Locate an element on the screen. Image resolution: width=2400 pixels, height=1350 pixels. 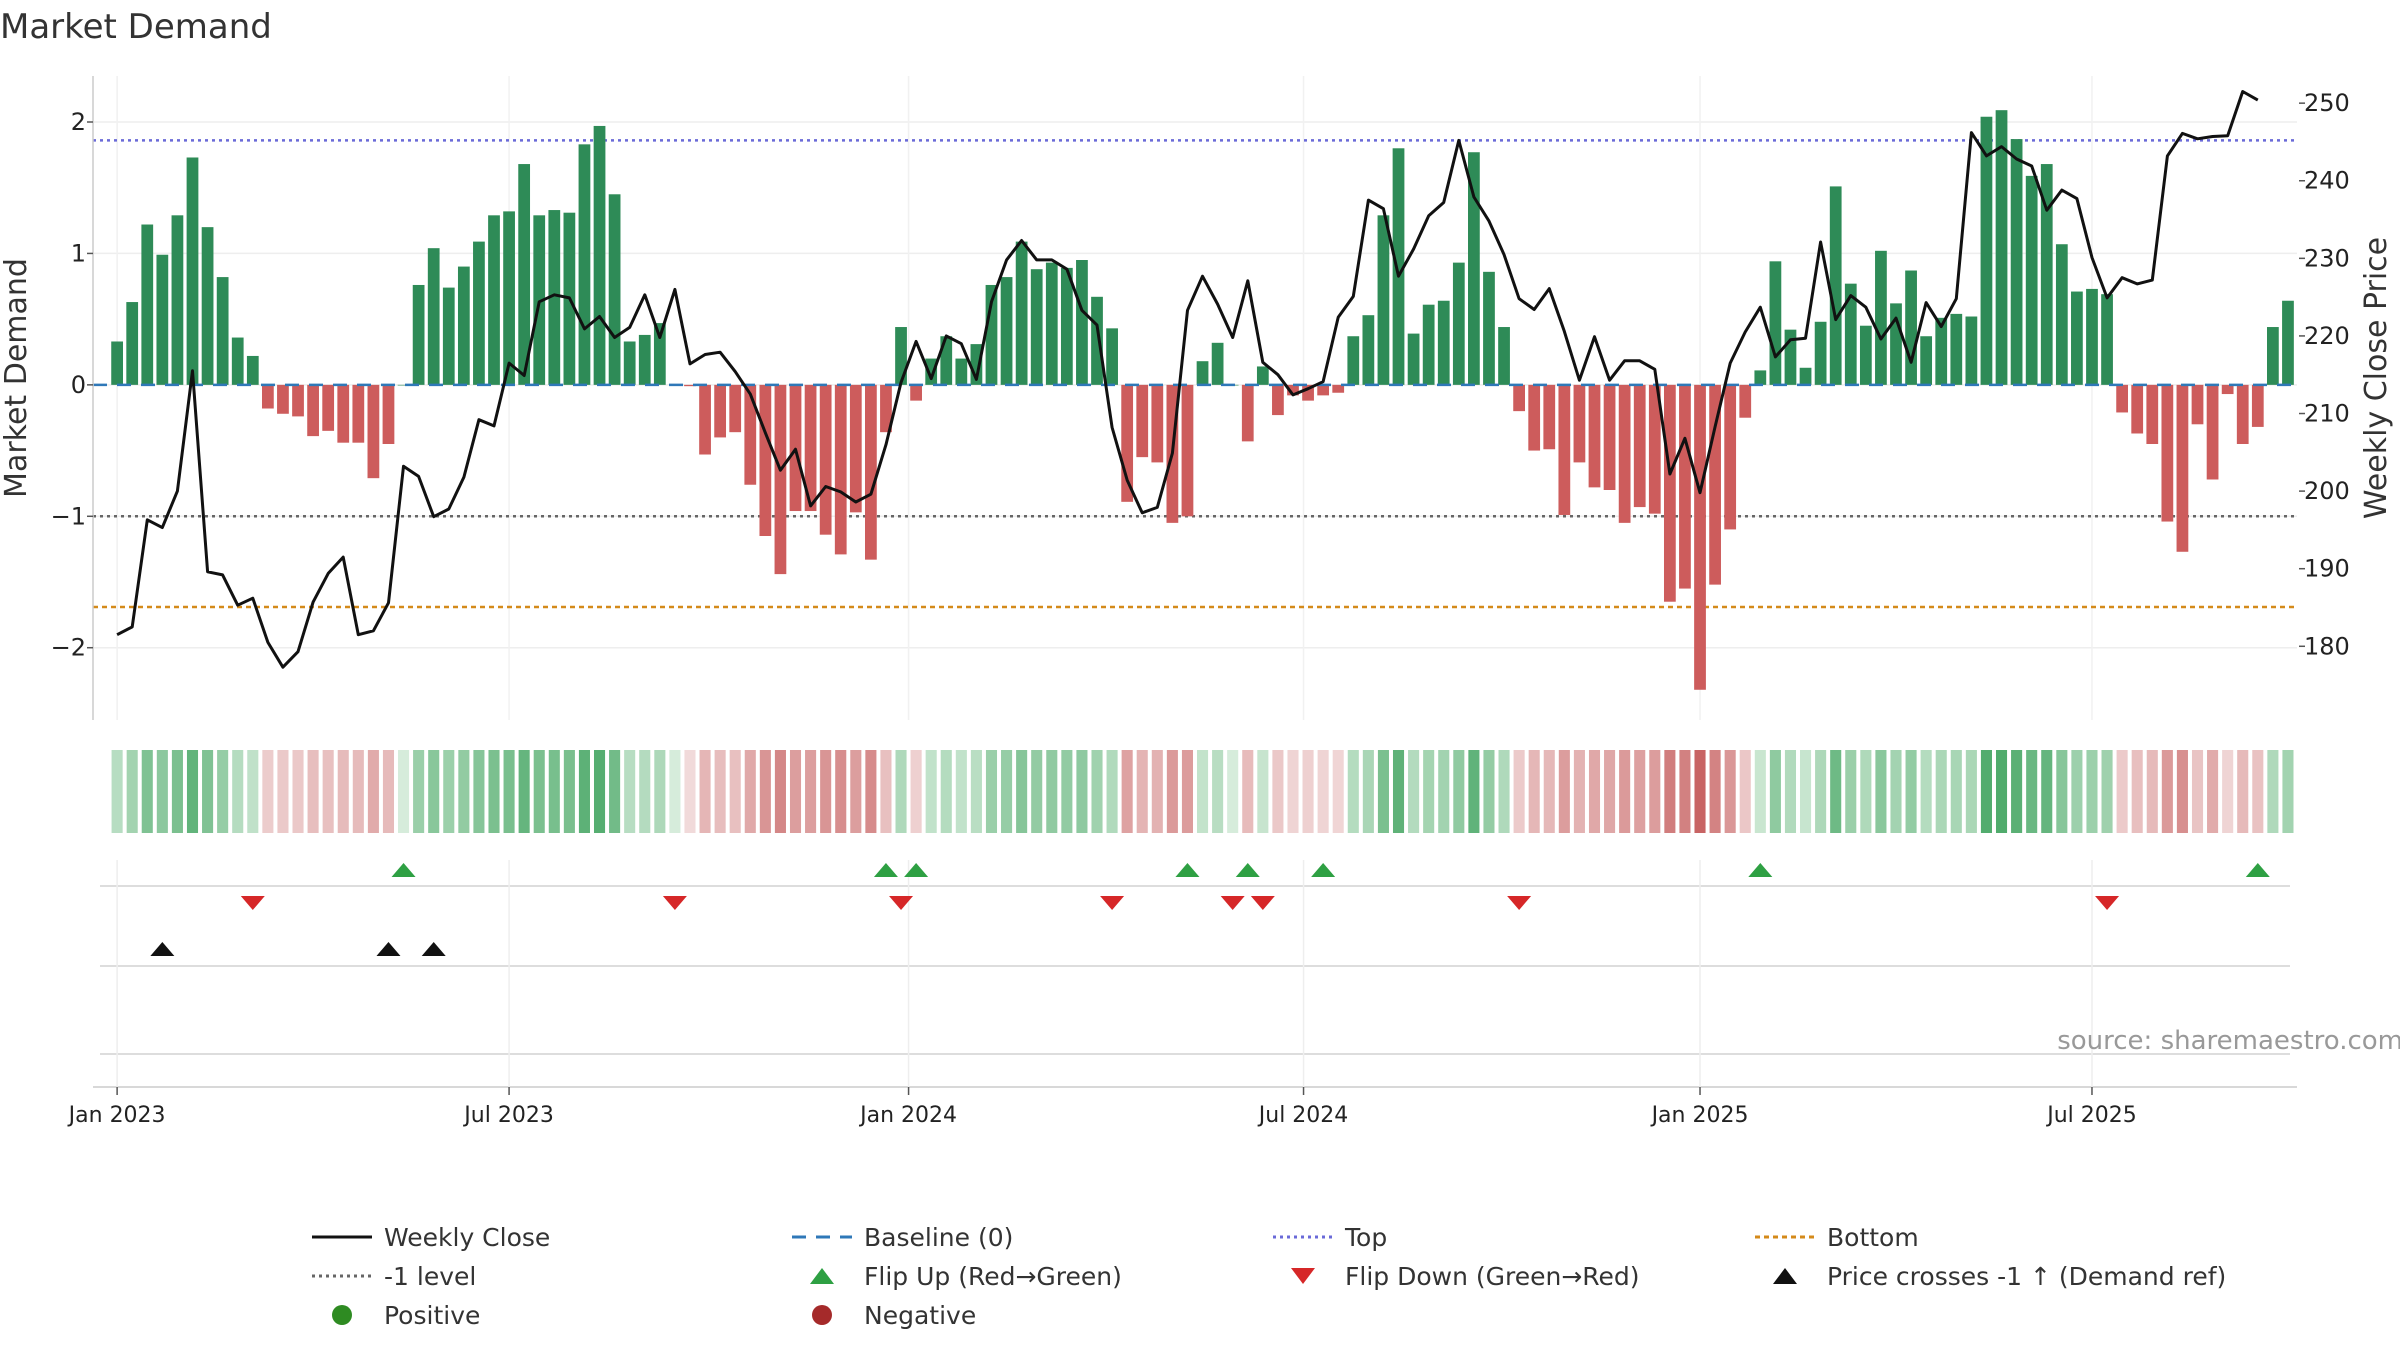
legend-label-top: Top is located at coordinates (1365, 1237).